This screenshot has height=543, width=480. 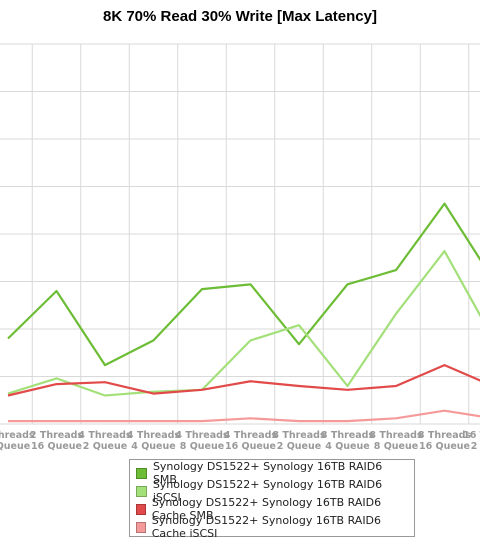 What do you see at coordinates (396, 441) in the screenshot?
I see `x-tick-label: 8 Threads 8 Queue` at bounding box center [396, 441].